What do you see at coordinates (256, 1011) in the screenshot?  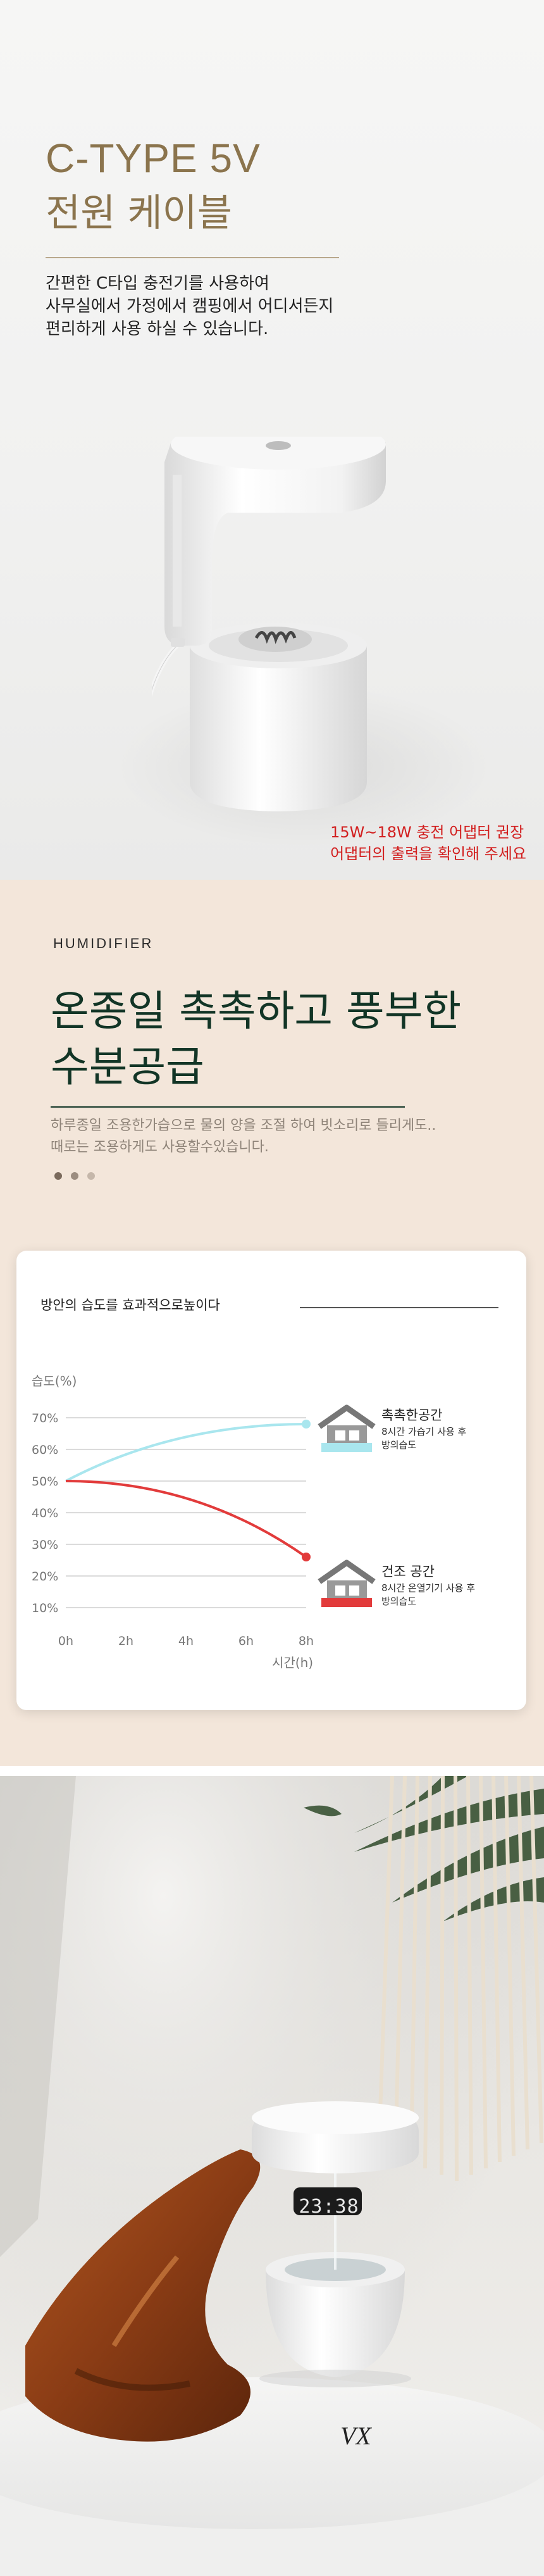 I see `section-title: 온종일 촉촉하고 풍부한` at bounding box center [256, 1011].